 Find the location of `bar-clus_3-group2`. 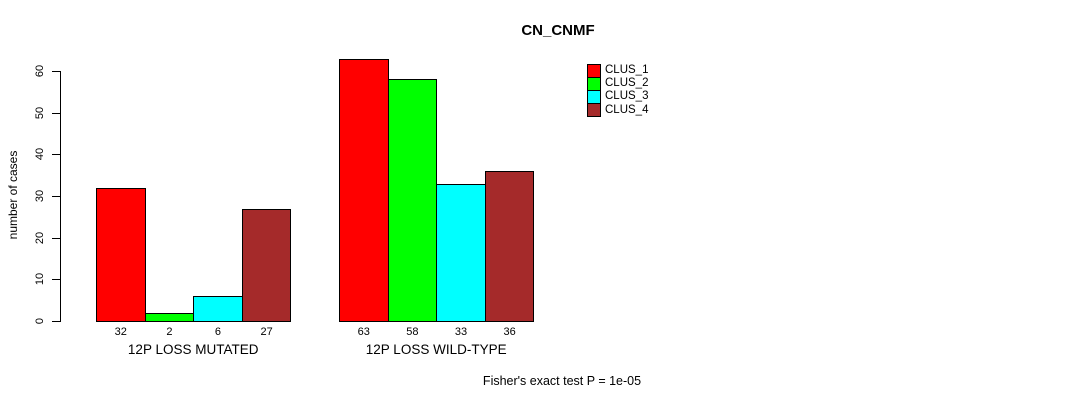

bar-clus_3-group2 is located at coordinates (461, 252).